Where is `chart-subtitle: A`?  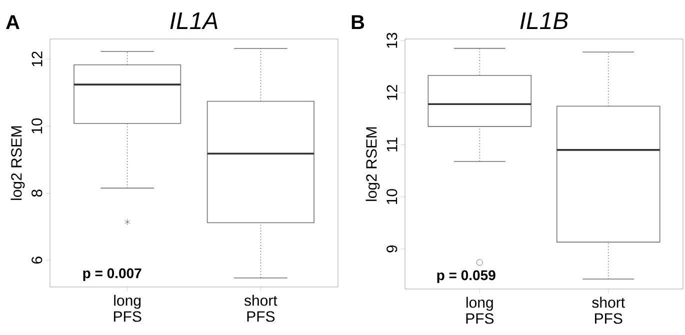 chart-subtitle: A is located at coordinates (13, 22).